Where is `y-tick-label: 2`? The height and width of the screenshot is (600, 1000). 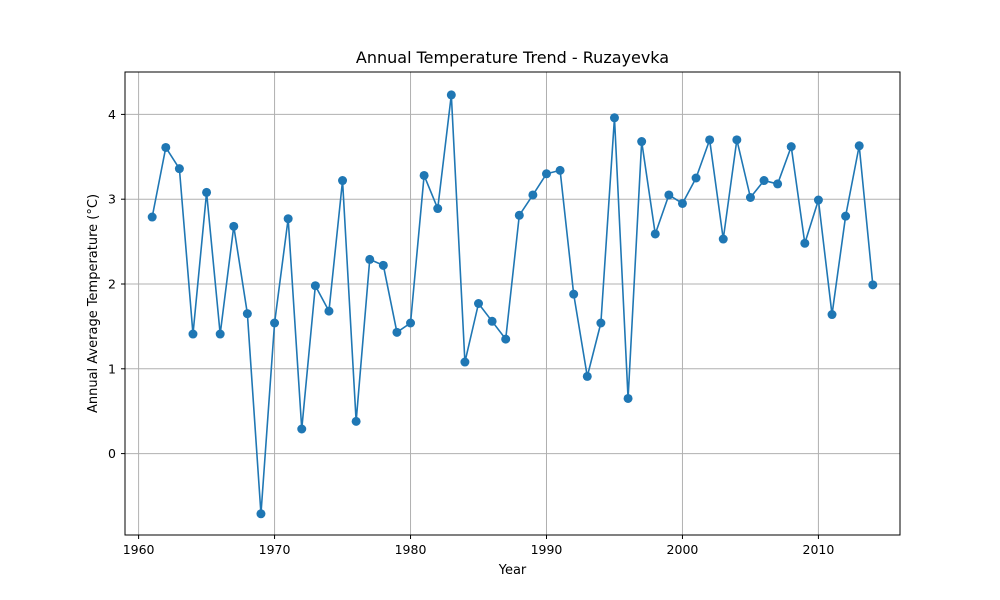 y-tick-label: 2 is located at coordinates (112, 283).